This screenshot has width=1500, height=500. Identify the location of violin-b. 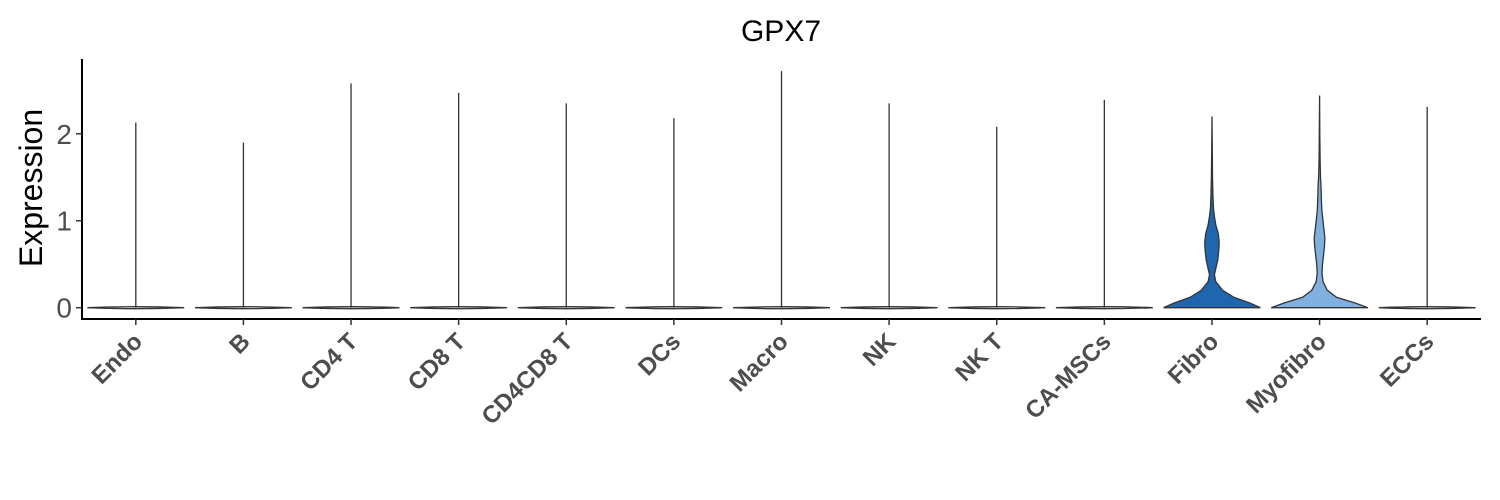
(243, 226).